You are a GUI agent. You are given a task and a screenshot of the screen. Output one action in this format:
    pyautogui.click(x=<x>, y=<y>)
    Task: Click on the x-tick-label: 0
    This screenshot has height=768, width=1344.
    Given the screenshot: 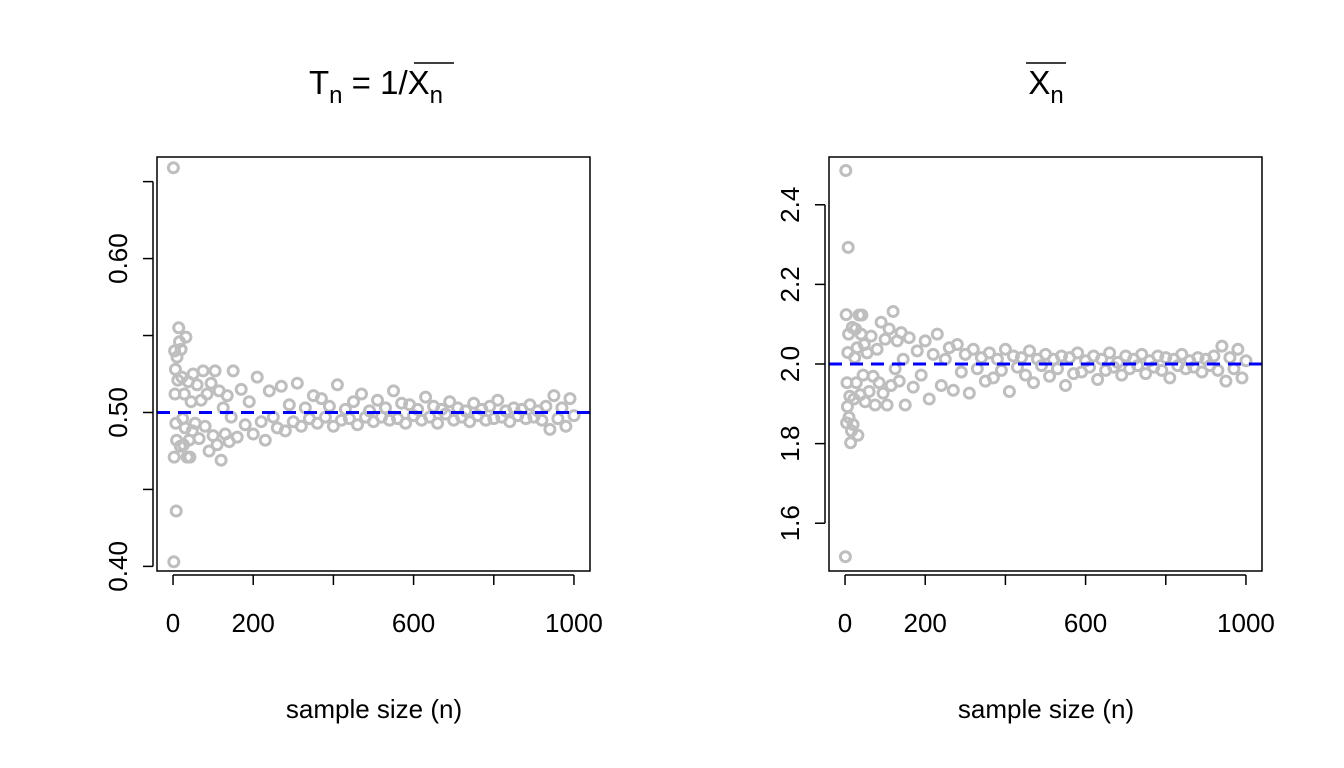 What is the action you would take?
    pyautogui.click(x=845, y=623)
    